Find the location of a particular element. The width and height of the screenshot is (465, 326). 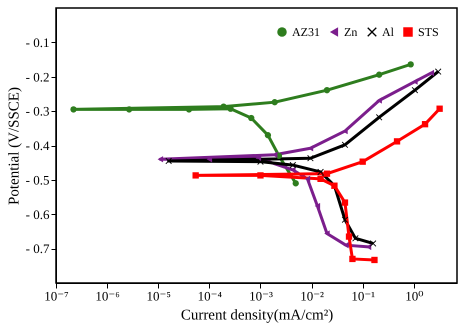

y-tick-label: - 0.7 is located at coordinates (38, 248).